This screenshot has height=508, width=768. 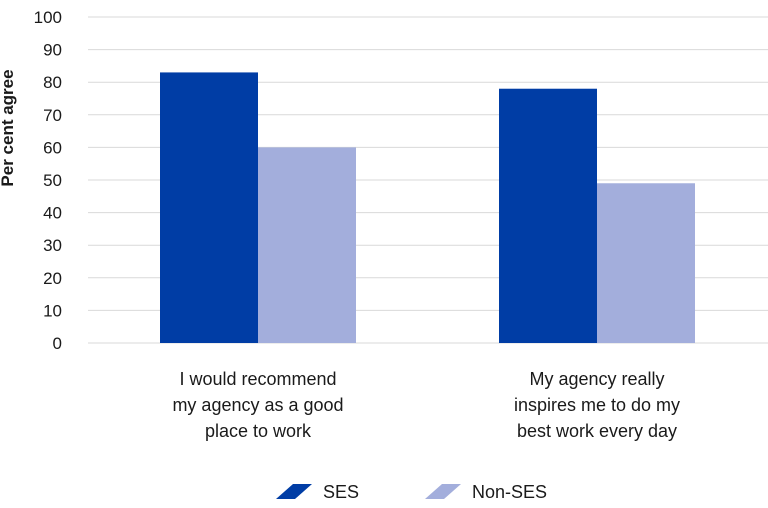 What do you see at coordinates (52, 278) in the screenshot?
I see `y-tick-label: 20` at bounding box center [52, 278].